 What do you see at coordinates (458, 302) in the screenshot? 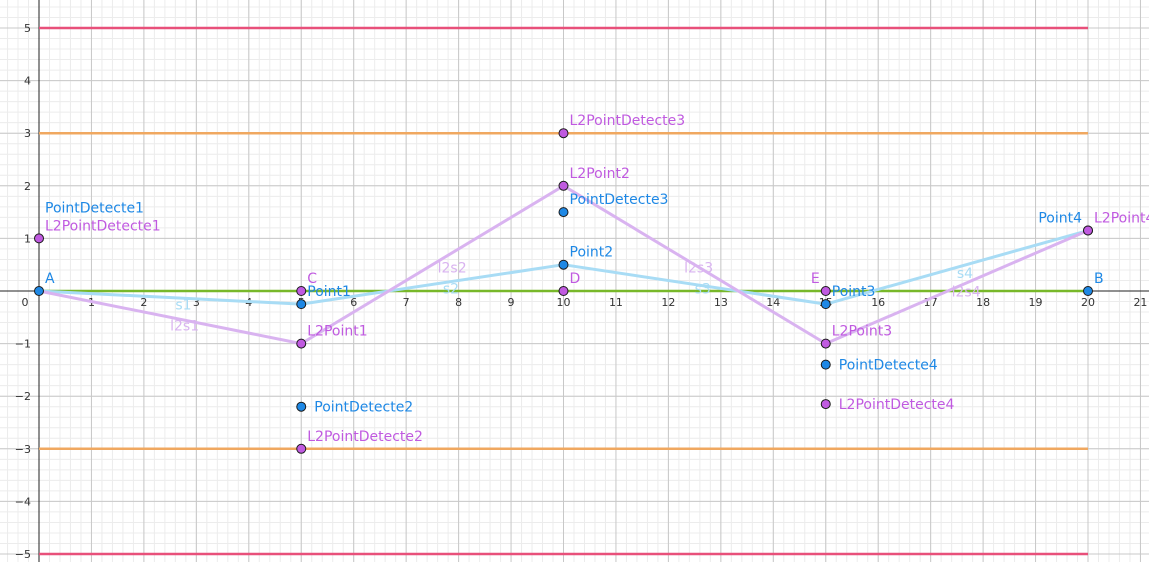
I see `x-tick-label: 8` at bounding box center [458, 302].